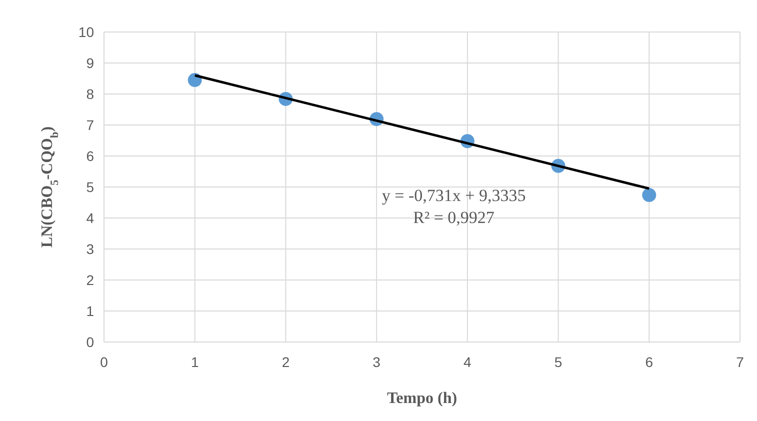  I want to click on point, so click(649, 195).